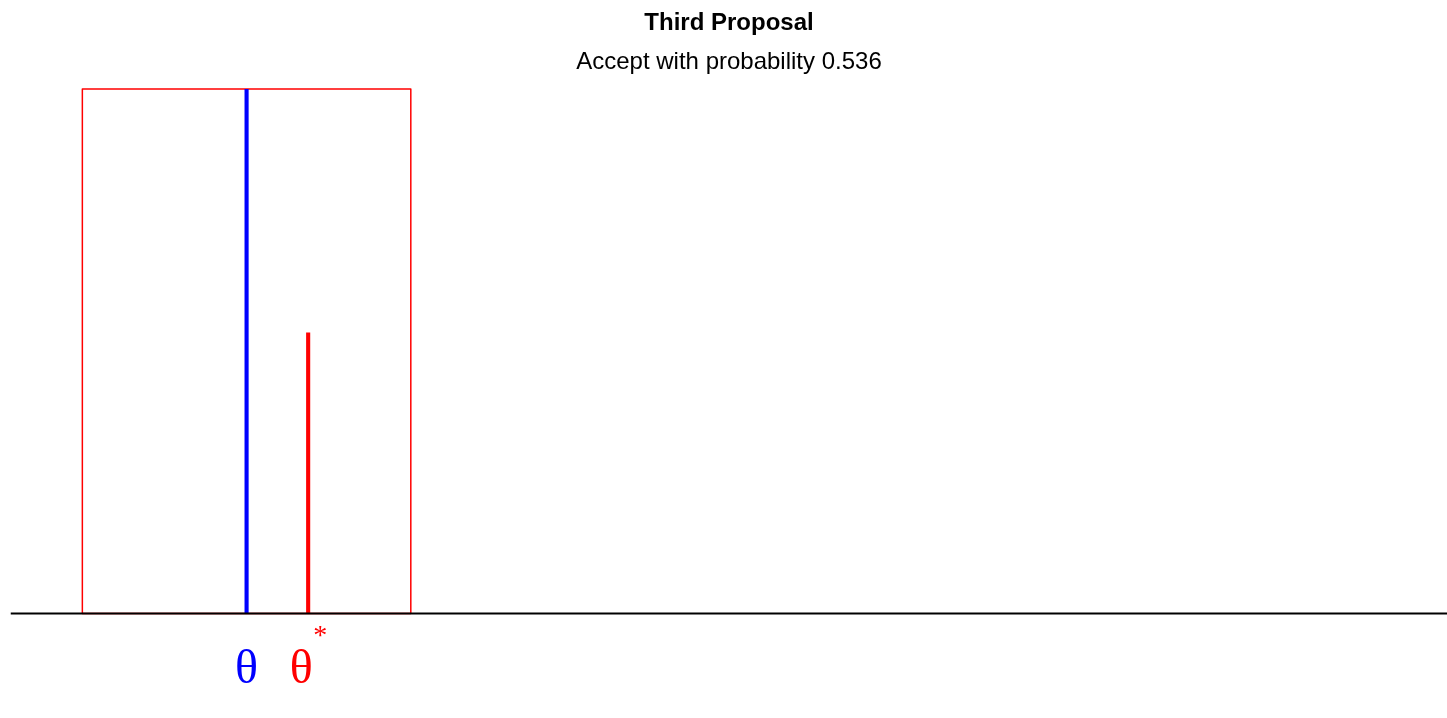  Describe the element at coordinates (729, 21) in the screenshot. I see `chart-title: Third Proposal` at that location.